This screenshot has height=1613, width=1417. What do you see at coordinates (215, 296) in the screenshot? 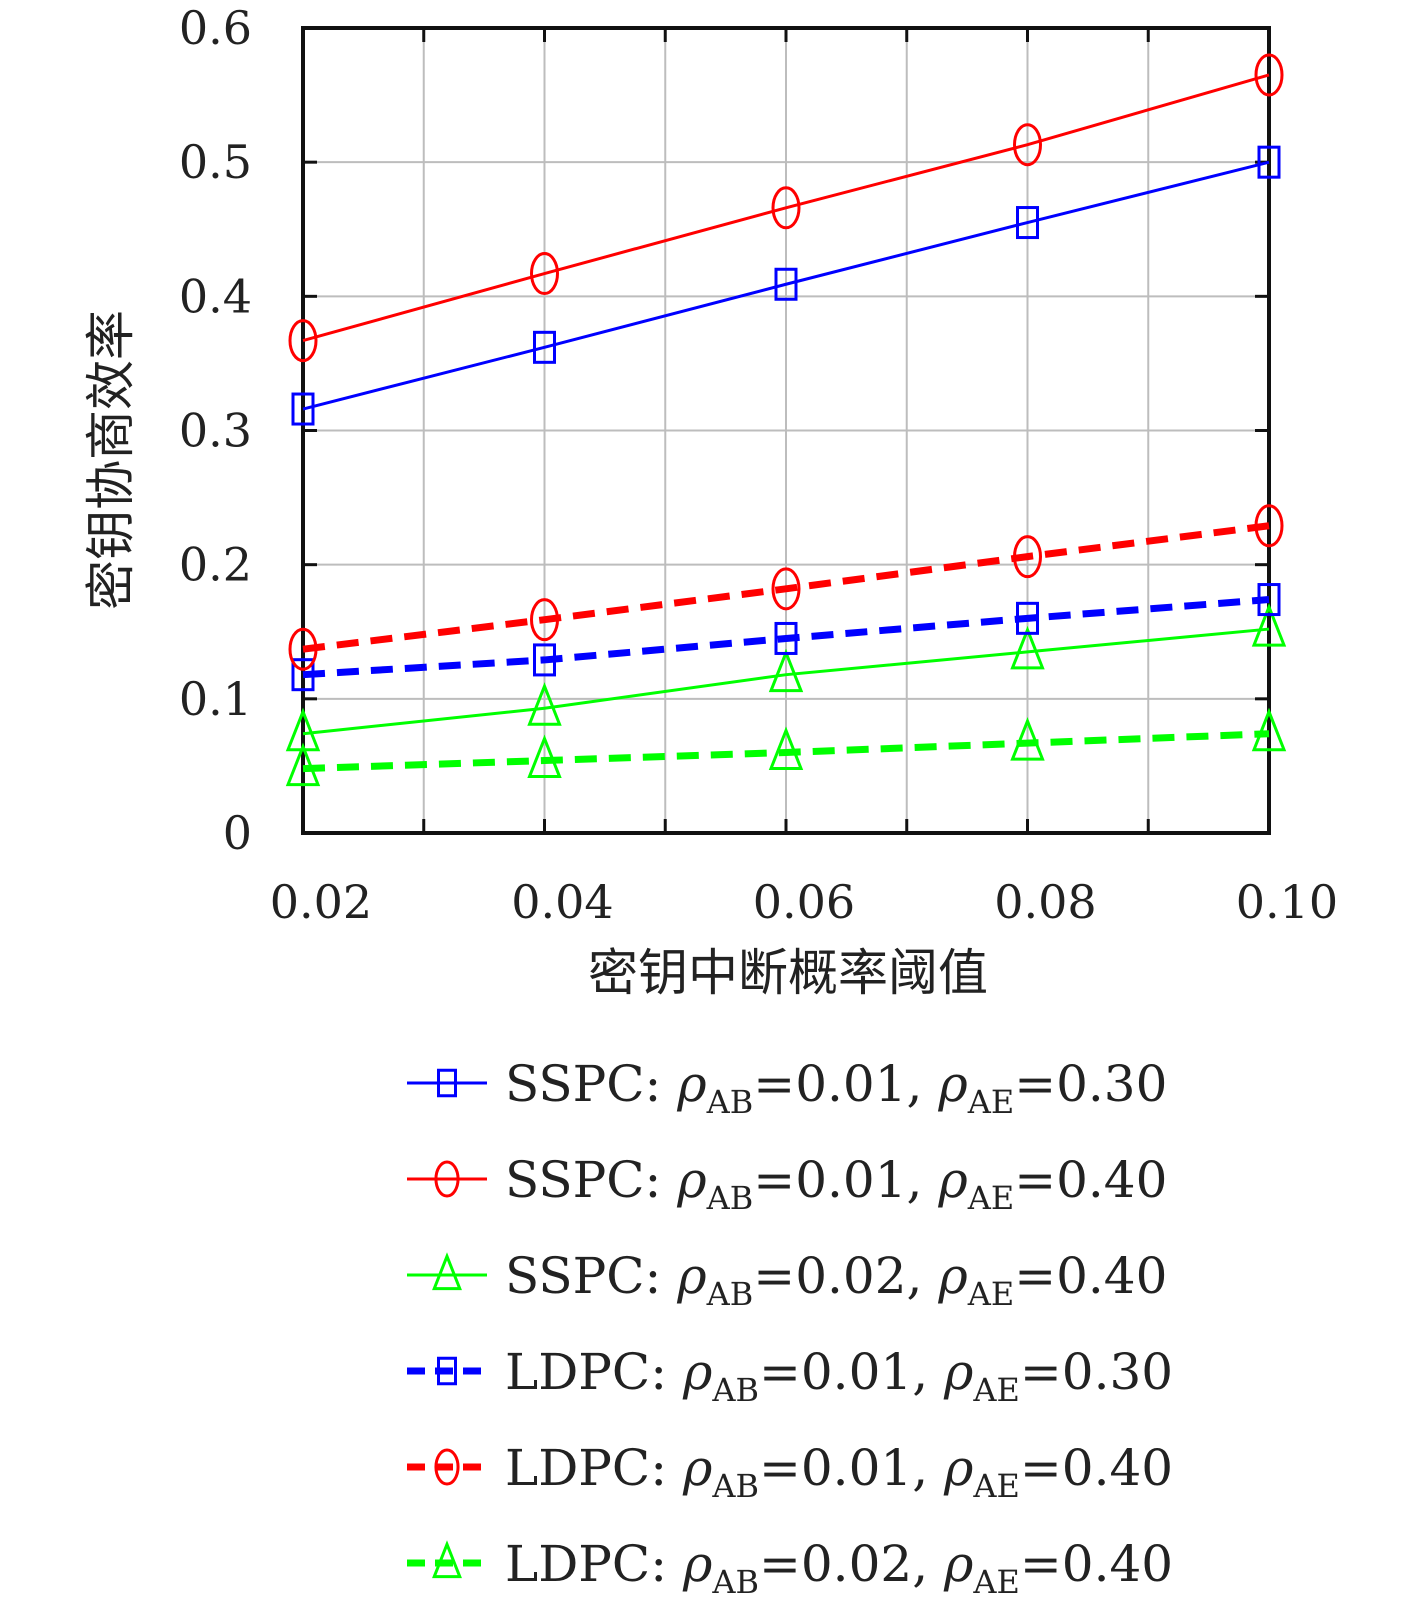
I see `y-tick-label: 0.4` at bounding box center [215, 296].